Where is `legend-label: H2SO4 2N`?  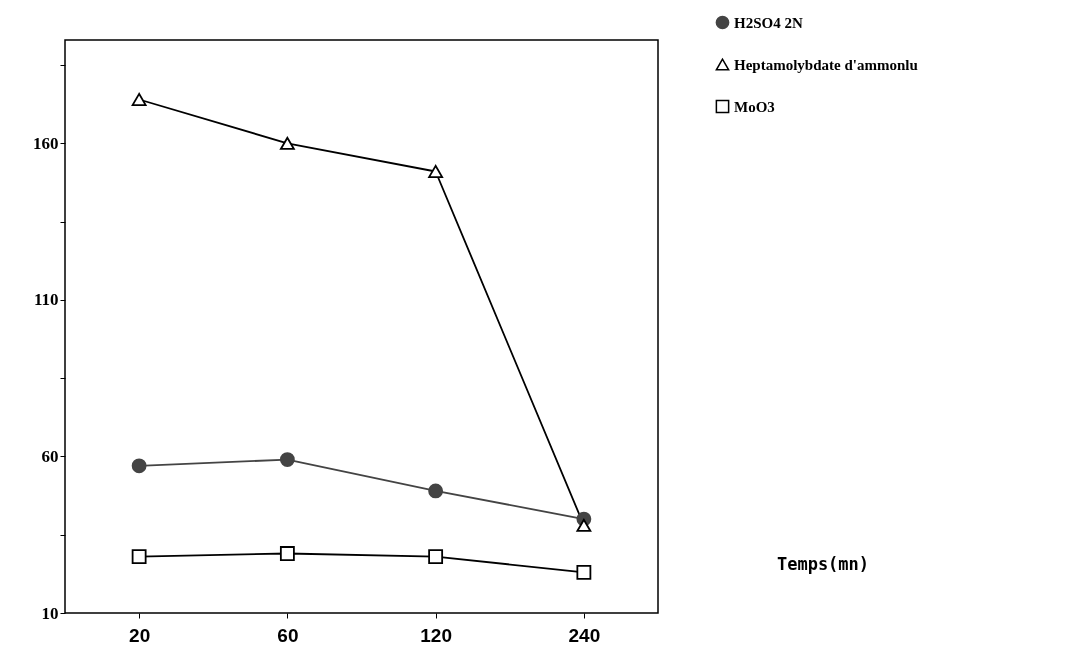 legend-label: H2SO4 2N is located at coordinates (768, 22).